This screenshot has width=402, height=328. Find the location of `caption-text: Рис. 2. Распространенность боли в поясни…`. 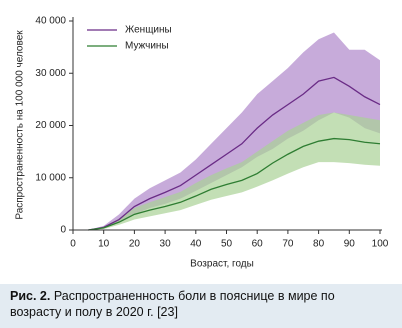

caption-text: Рис. 2. Распространенность боли в поясни… is located at coordinates (185, 304).